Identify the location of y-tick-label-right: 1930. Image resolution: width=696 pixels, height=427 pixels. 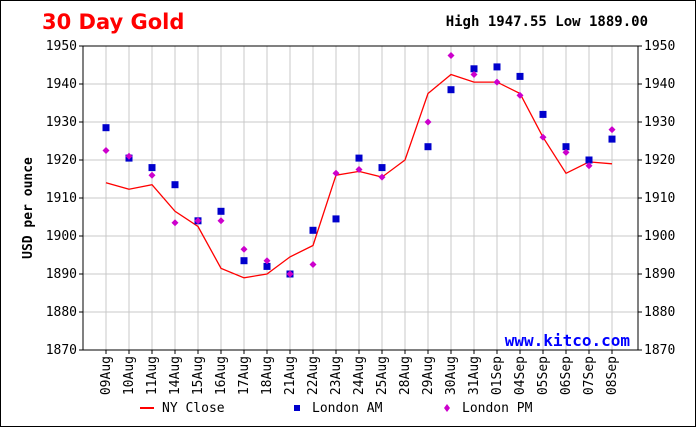
(659, 122).